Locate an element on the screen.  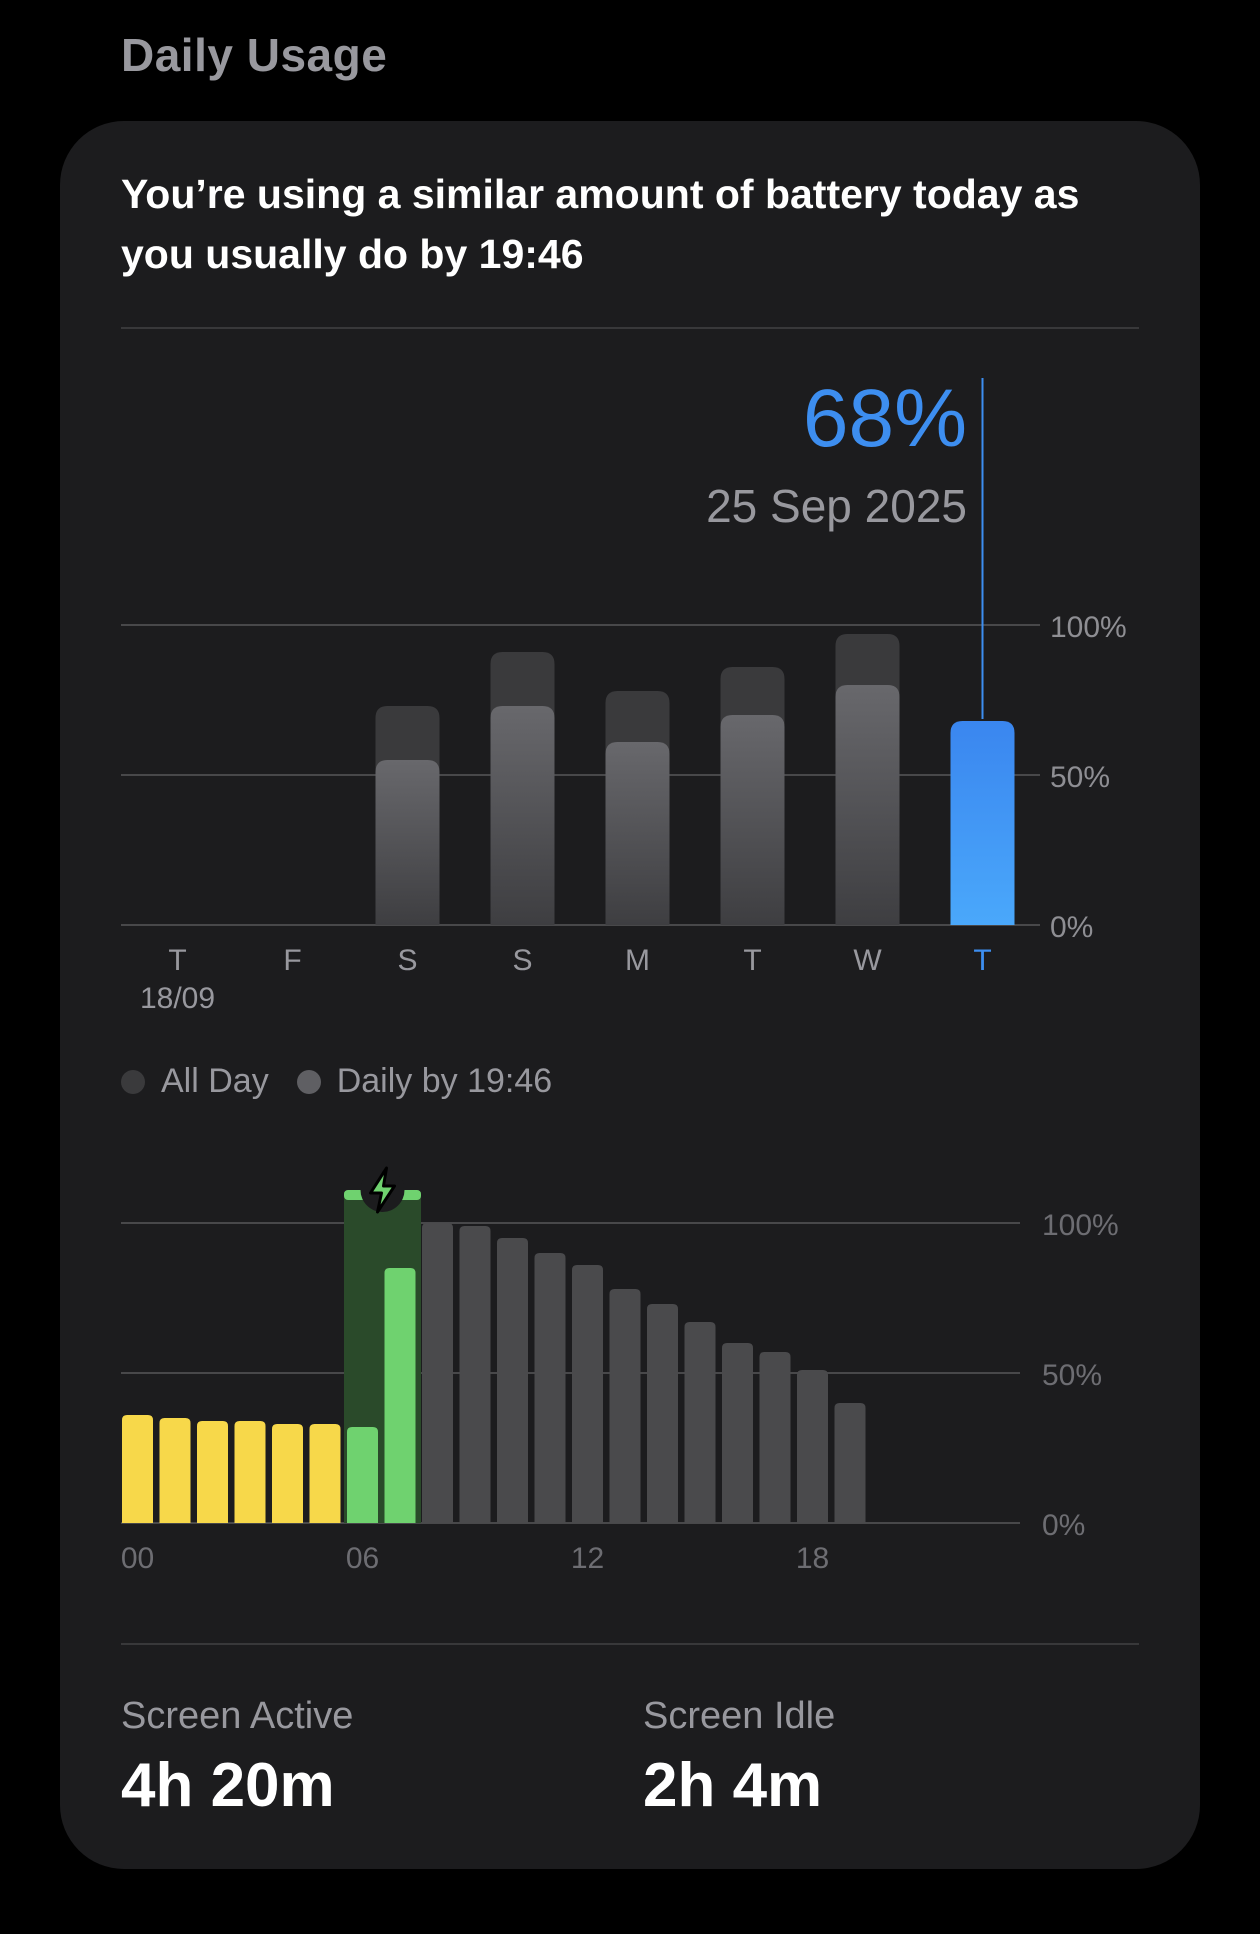
screen-idle-label: Screen Idle is located at coordinates (739, 1716).